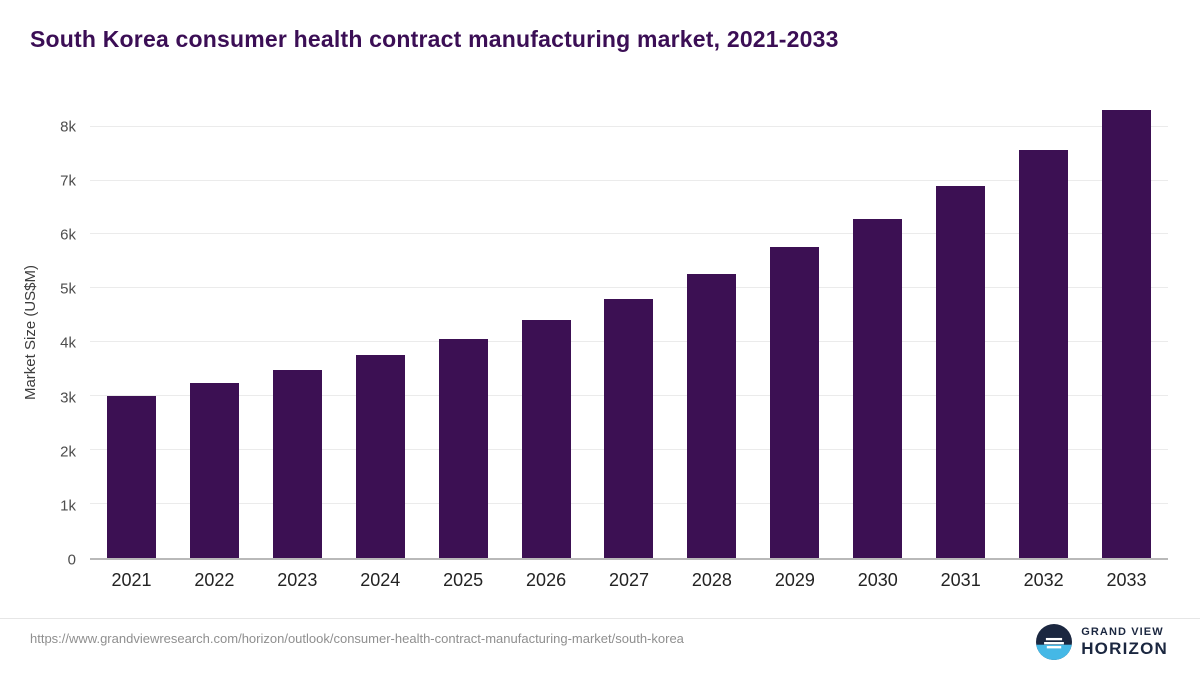 The height and width of the screenshot is (675, 1200). Describe the element at coordinates (214, 580) in the screenshot. I see `x-tick-2022: 2022` at that location.